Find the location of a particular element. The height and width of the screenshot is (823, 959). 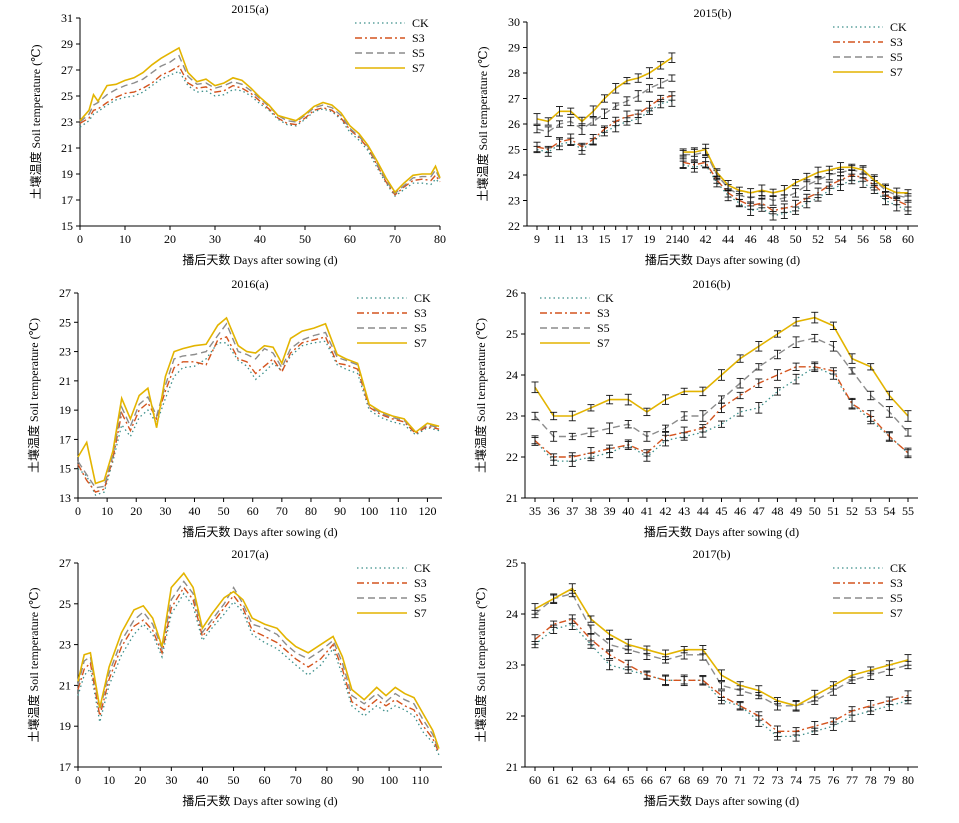

y-axis-label: 土壤温度 Soil temperature (℃) is located at coordinates (35, 121).